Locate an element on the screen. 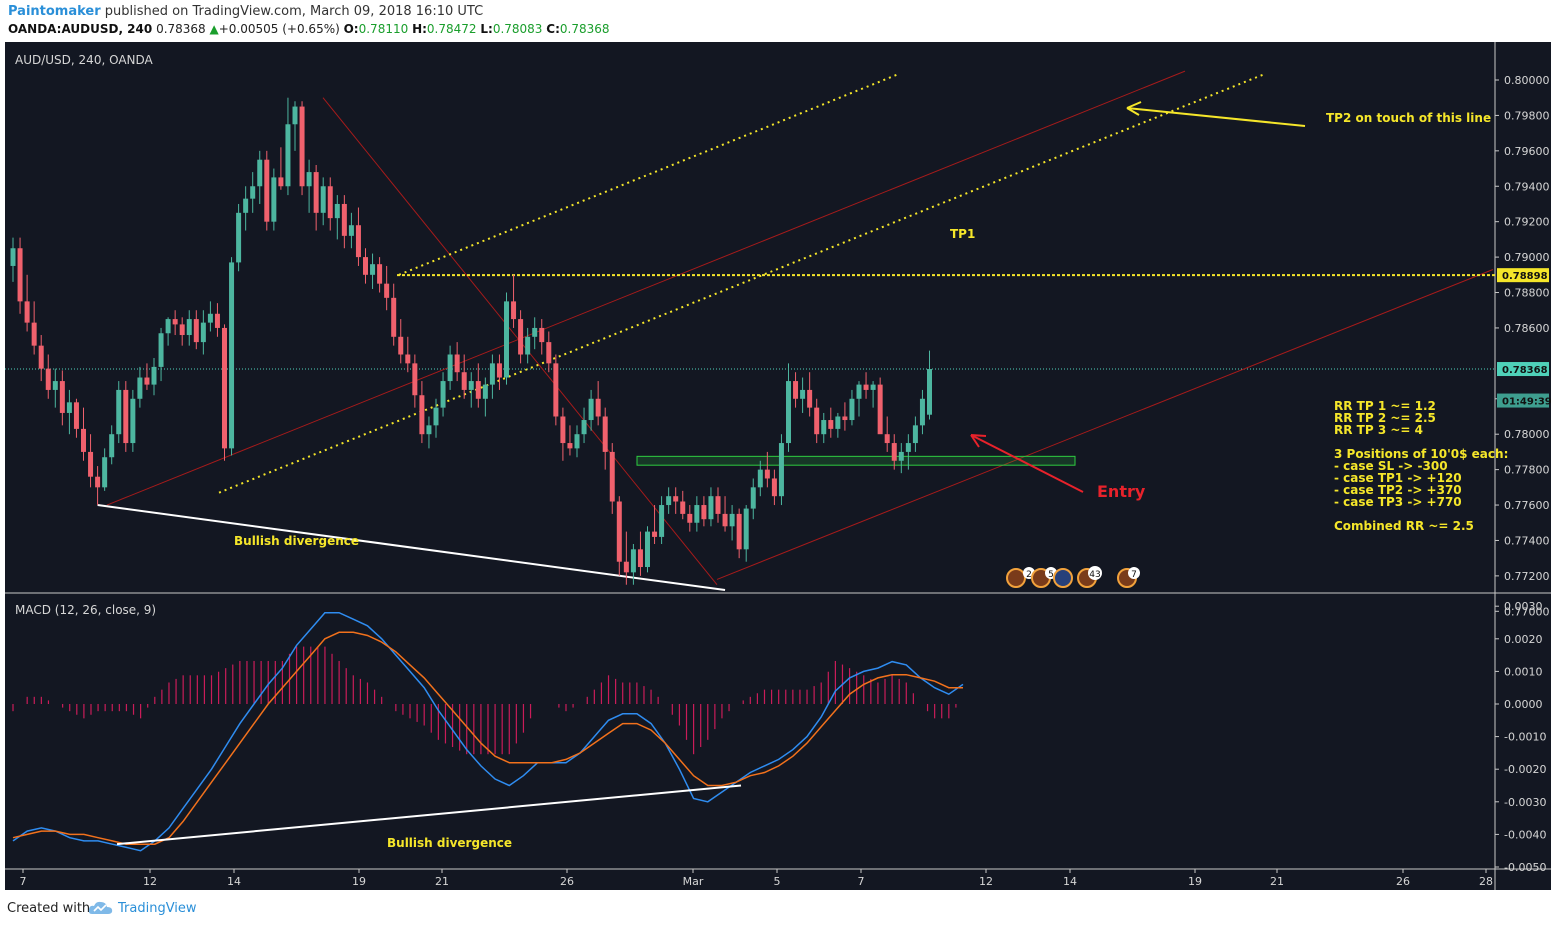 The height and width of the screenshot is (926, 1554). event-badge: 43 is located at coordinates (1077, 577).